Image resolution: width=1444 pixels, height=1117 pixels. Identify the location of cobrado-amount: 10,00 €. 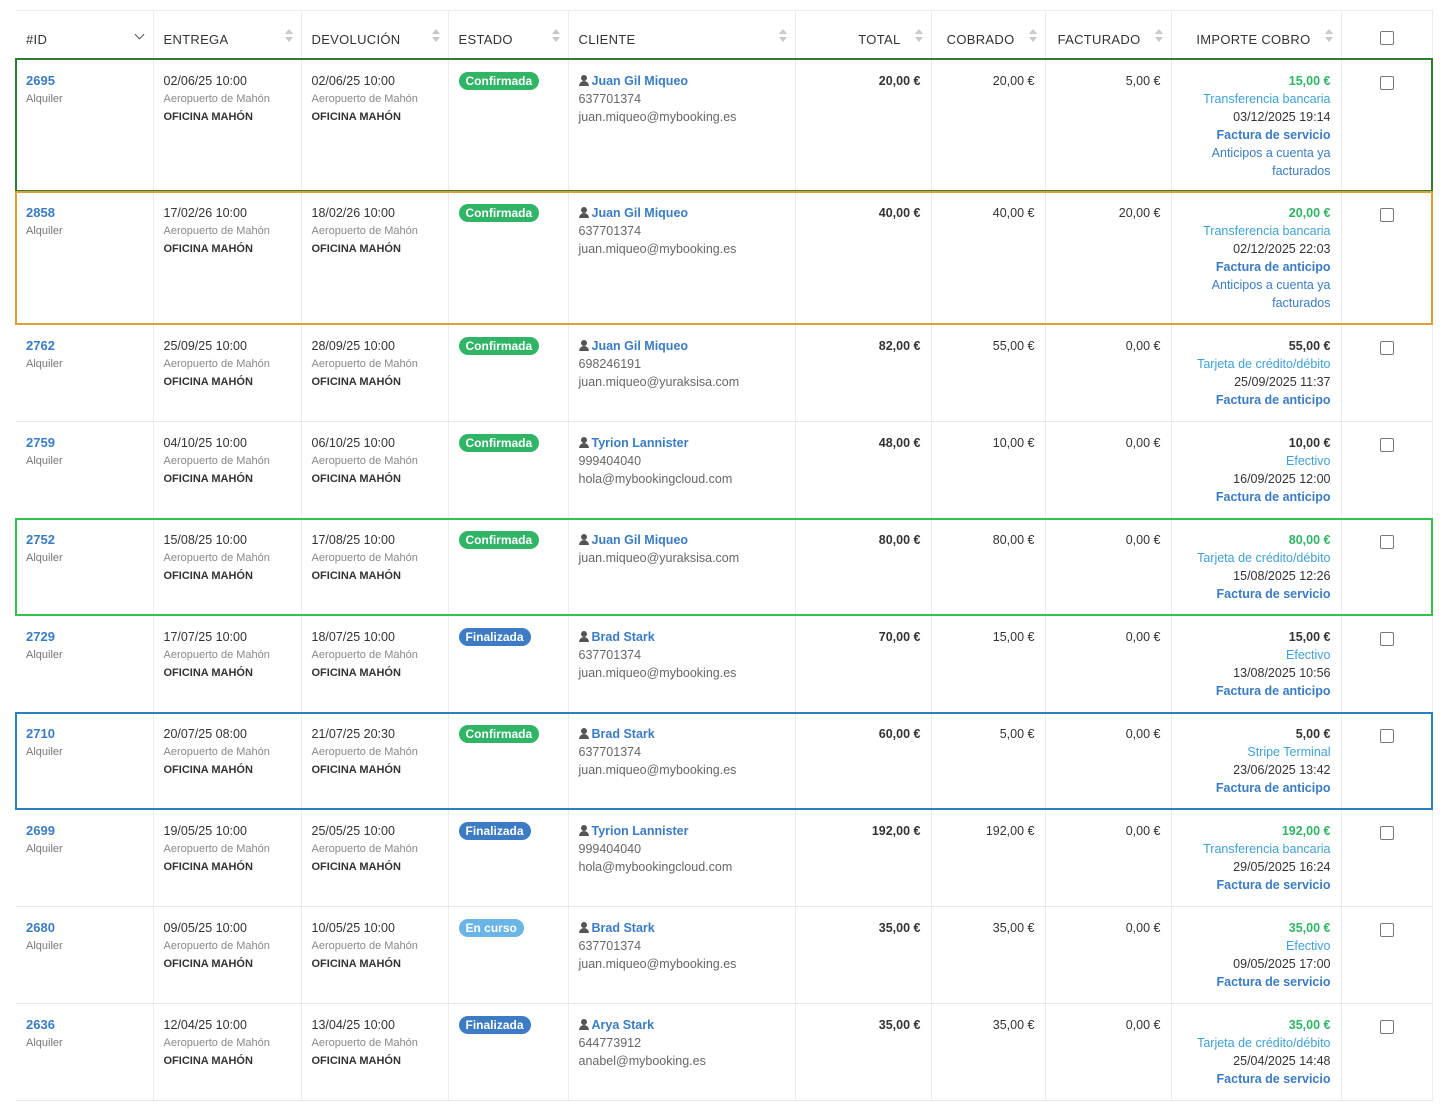
(1013, 443).